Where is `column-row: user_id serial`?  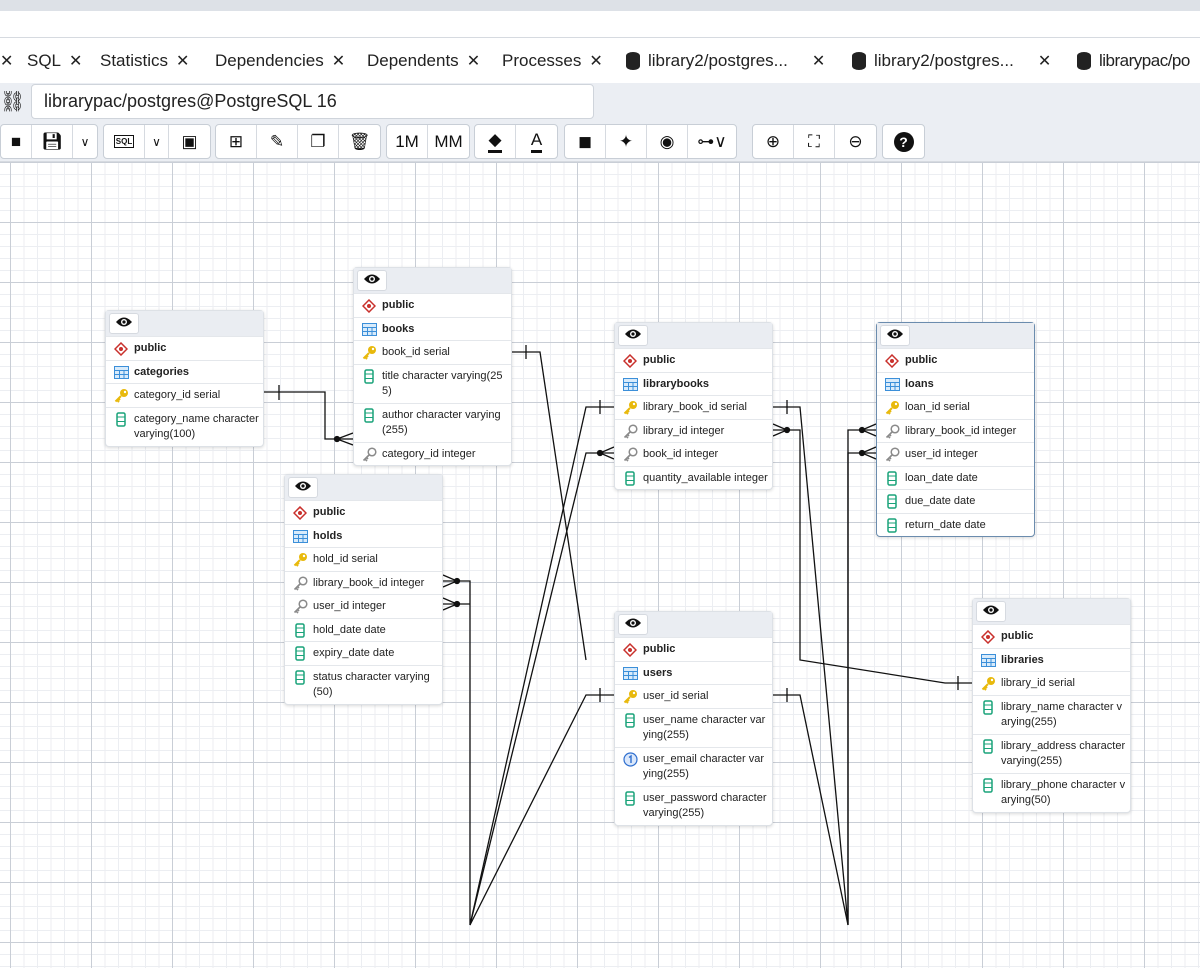 column-row: user_id serial is located at coordinates (693, 696).